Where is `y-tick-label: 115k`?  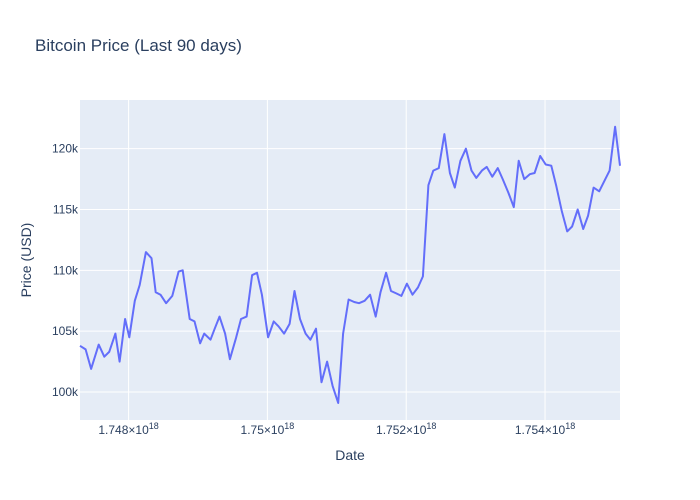 y-tick-label: 115k is located at coordinates (66, 210).